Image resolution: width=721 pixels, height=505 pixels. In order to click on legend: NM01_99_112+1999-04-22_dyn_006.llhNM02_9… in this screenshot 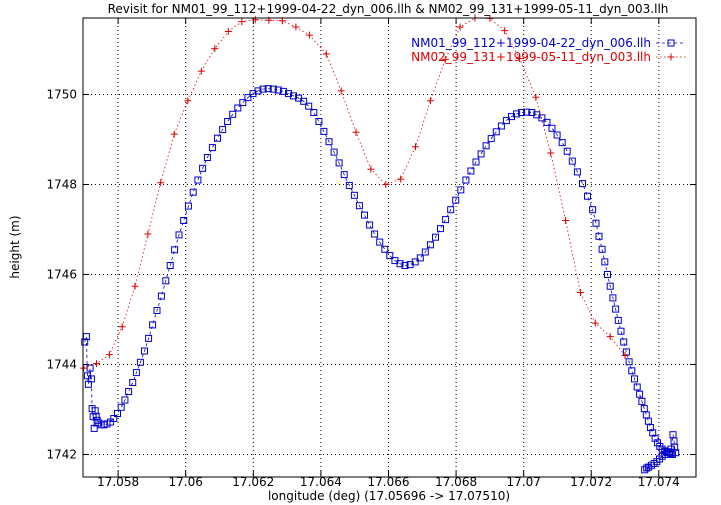, I will do `click(548, 50)`.